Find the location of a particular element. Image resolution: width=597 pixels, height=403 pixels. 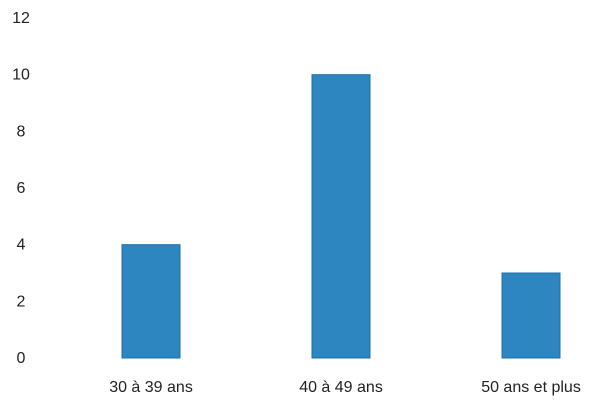

y-tick-label: 6 is located at coordinates (21, 188).